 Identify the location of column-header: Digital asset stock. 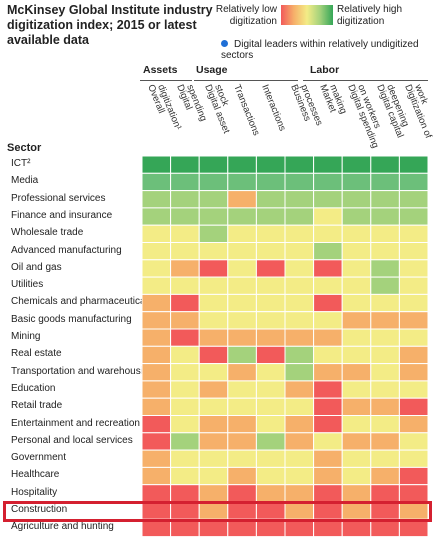
(215, 116).